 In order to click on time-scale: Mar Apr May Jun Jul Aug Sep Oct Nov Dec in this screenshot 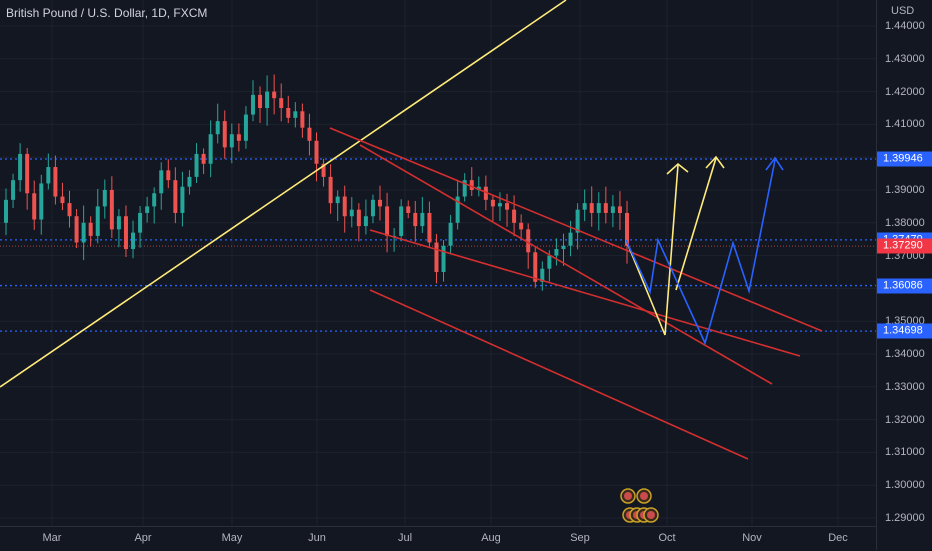, I will do `click(438, 538)`.